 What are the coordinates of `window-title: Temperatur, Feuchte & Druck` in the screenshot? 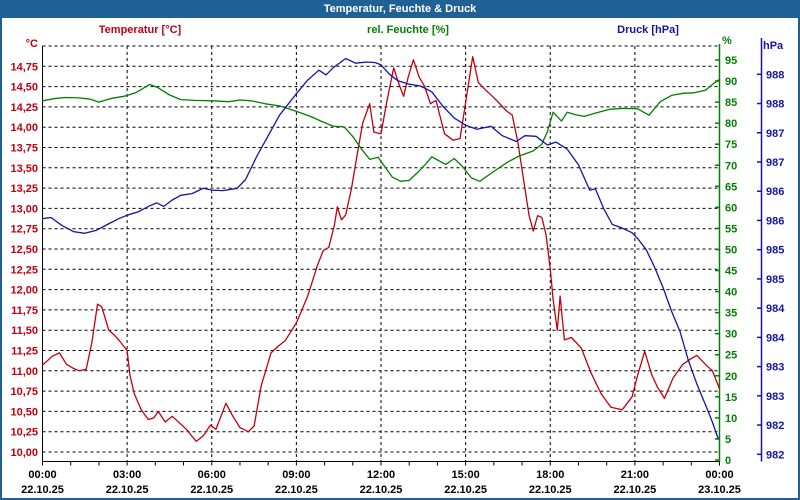 It's located at (400, 9).